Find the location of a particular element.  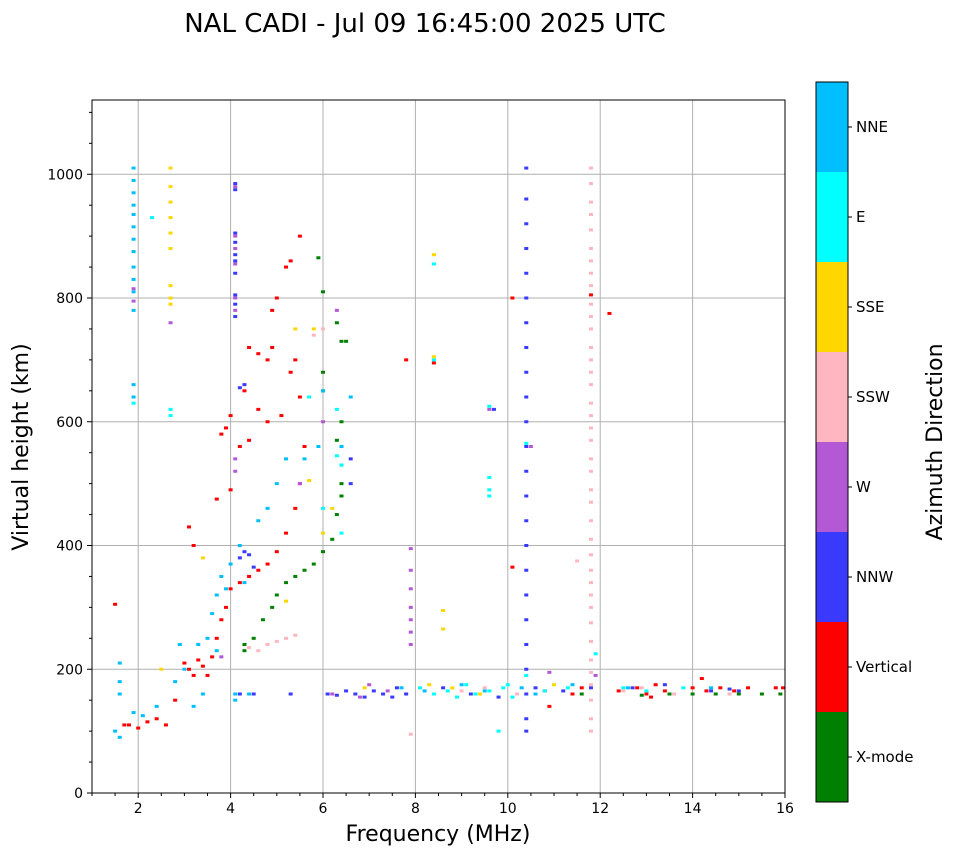

colorbar-label-sse: SSE is located at coordinates (870, 307).